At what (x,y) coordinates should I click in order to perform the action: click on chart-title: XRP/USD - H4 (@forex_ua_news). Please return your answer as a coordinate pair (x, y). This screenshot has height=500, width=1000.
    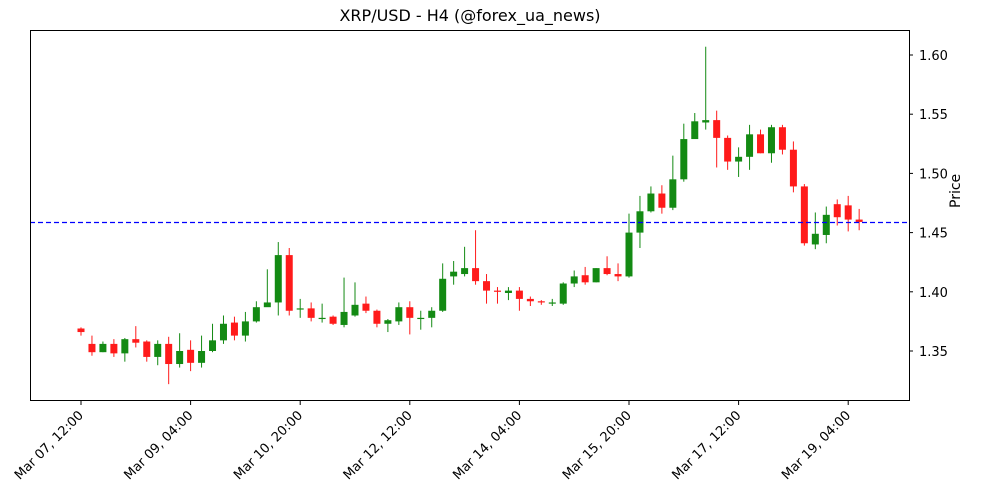
    Looking at the image, I should click on (470, 15).